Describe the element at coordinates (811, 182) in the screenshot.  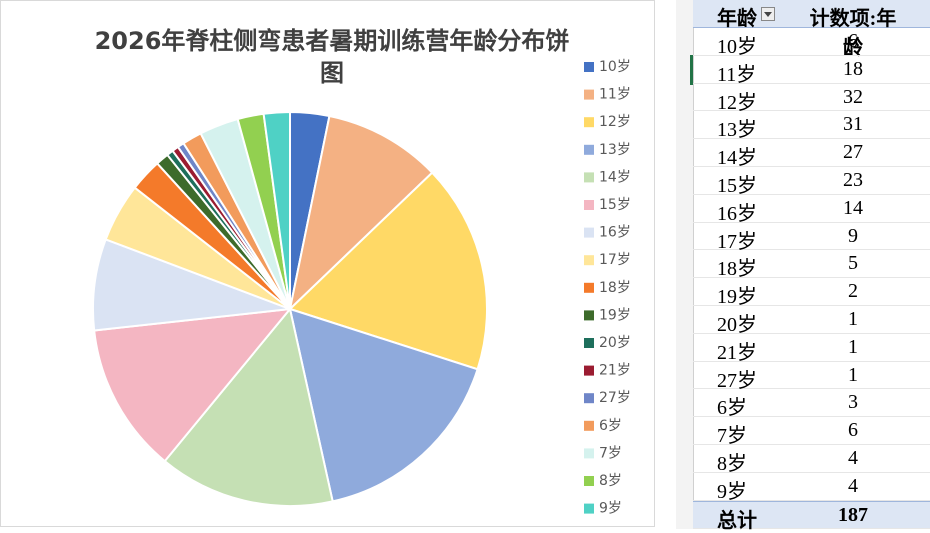
I see `table-row: 15岁 23` at that location.